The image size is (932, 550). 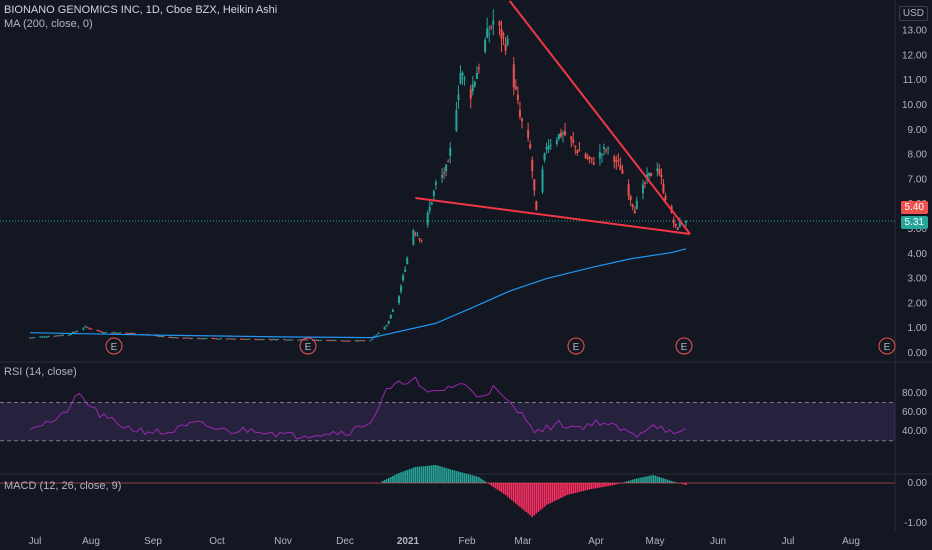 What do you see at coordinates (408, 541) in the screenshot?
I see `x-tick-label: 2021` at bounding box center [408, 541].